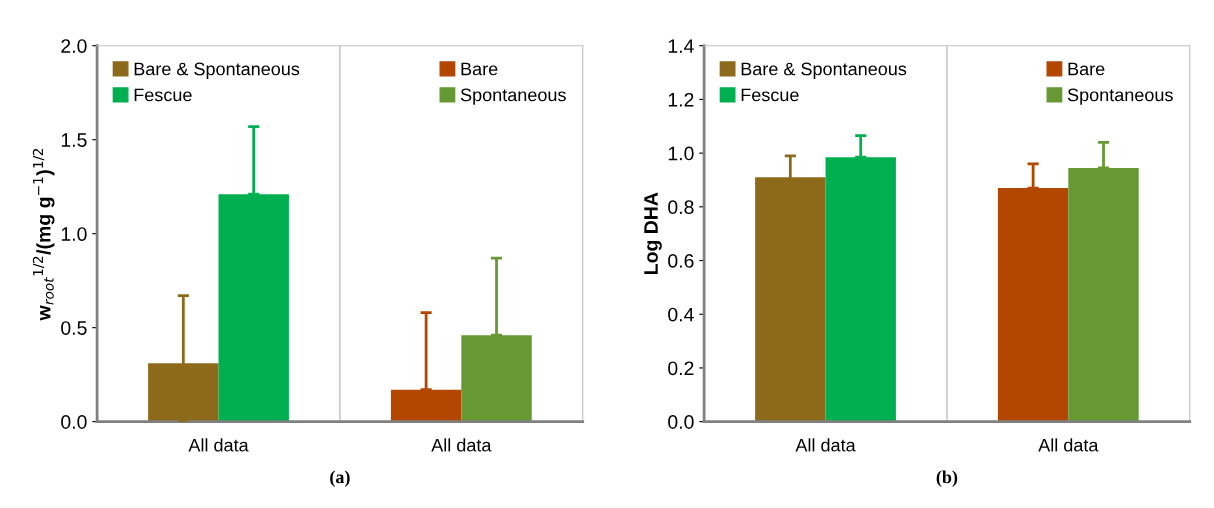 This screenshot has height=508, width=1214. What do you see at coordinates (681, 207) in the screenshot?
I see `y-tick-label: 0.8` at bounding box center [681, 207].